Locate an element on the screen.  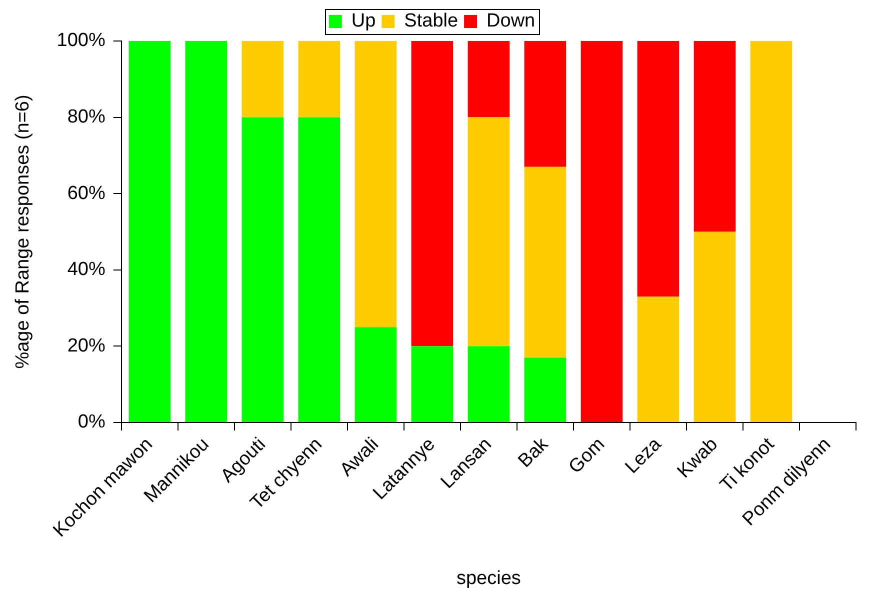
x-tick-label: Bak is located at coordinates (533, 453).